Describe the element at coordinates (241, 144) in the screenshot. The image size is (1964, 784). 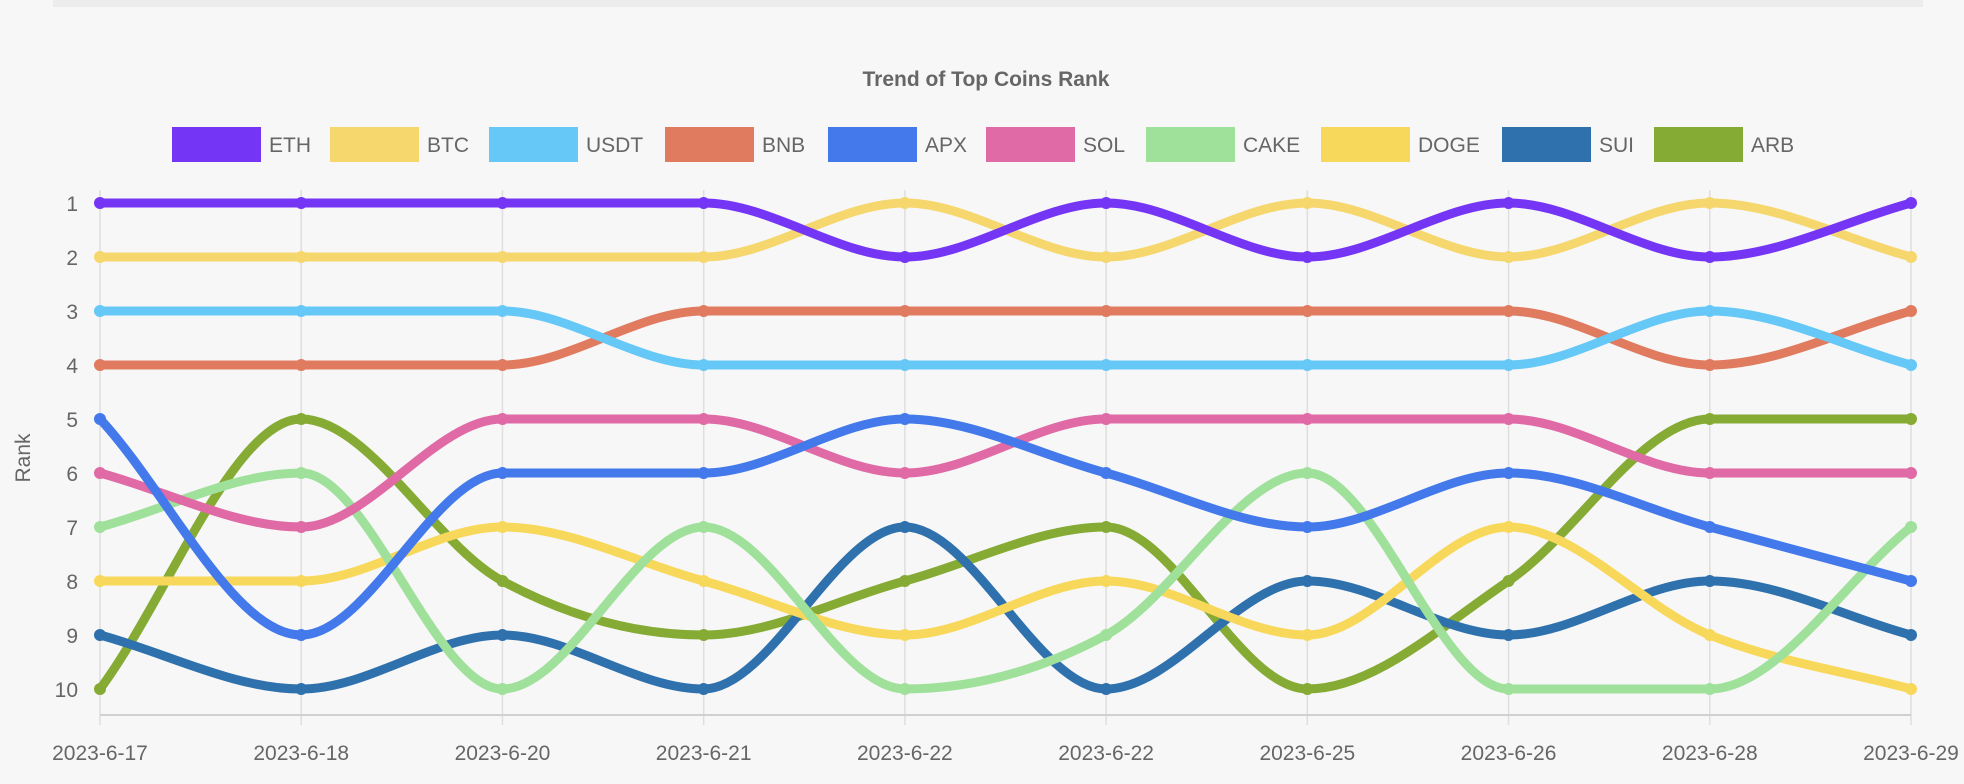
I see `legend-item-eth: ETH` at that location.